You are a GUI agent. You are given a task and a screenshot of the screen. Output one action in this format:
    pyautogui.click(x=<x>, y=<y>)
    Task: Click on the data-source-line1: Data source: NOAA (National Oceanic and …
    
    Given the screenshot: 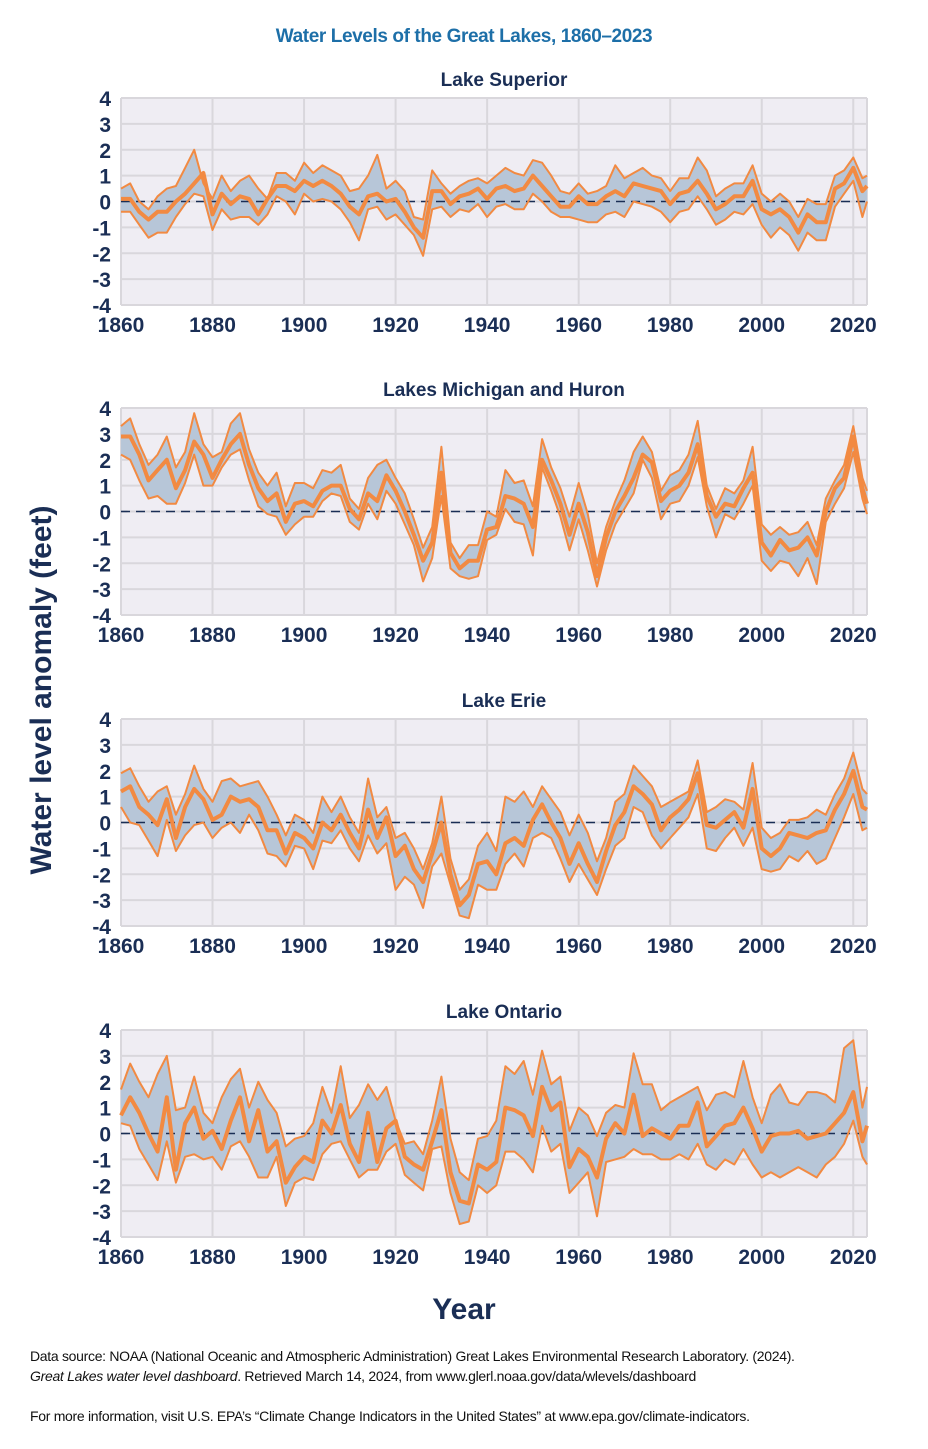 What is the action you would take?
    pyautogui.click(x=412, y=1356)
    